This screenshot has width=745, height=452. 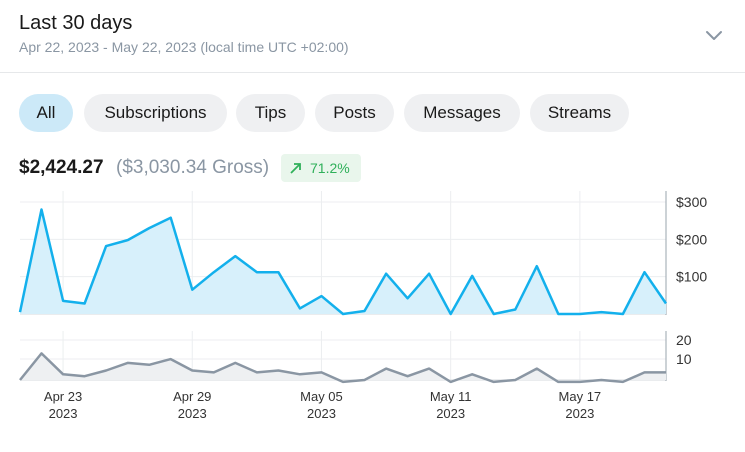 I want to click on count-area, so click(x=343, y=367).